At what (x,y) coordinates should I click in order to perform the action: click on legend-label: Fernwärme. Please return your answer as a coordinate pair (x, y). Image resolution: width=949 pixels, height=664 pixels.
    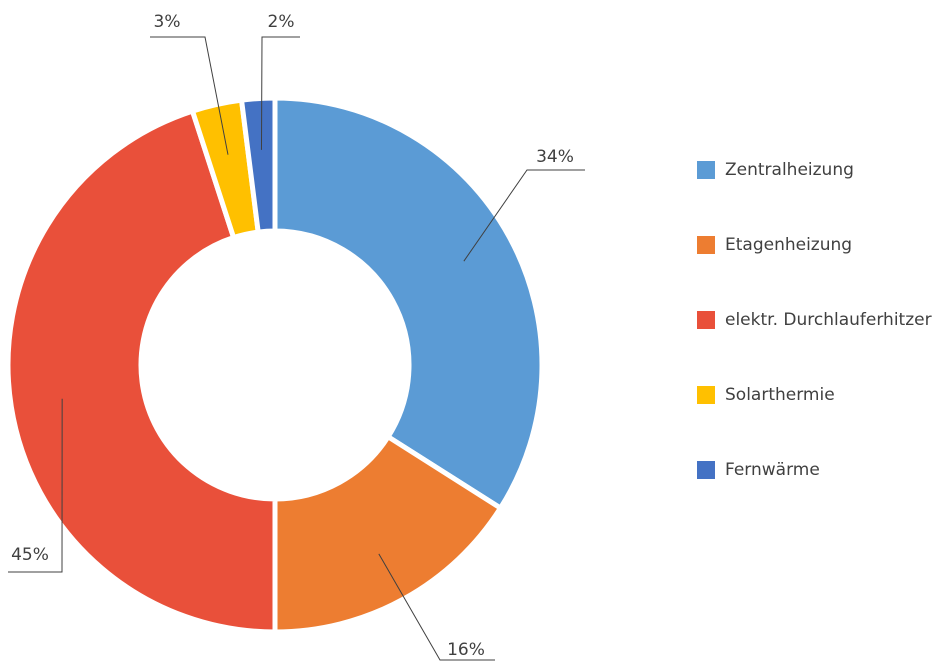
    Looking at the image, I should click on (772, 470).